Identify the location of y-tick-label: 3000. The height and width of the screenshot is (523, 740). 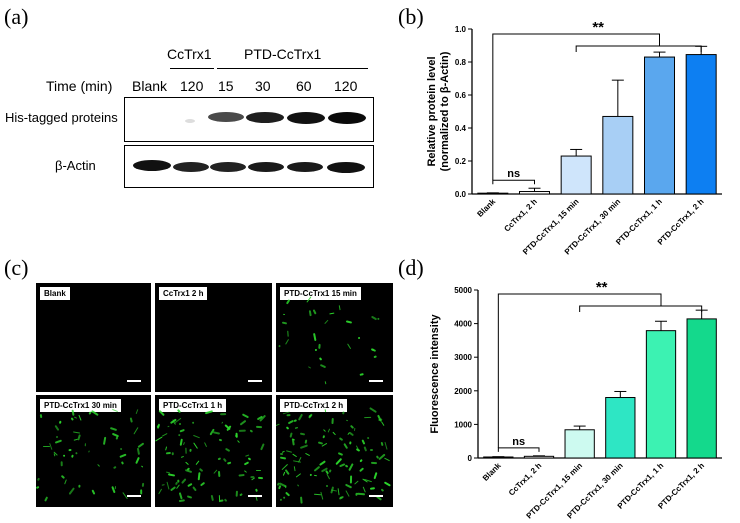
(463, 357).